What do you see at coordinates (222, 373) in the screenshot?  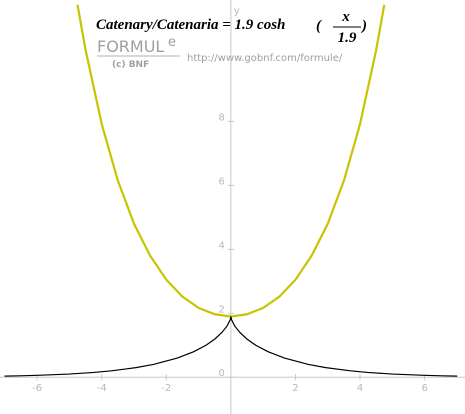 I see `y-tick-label: 0` at bounding box center [222, 373].